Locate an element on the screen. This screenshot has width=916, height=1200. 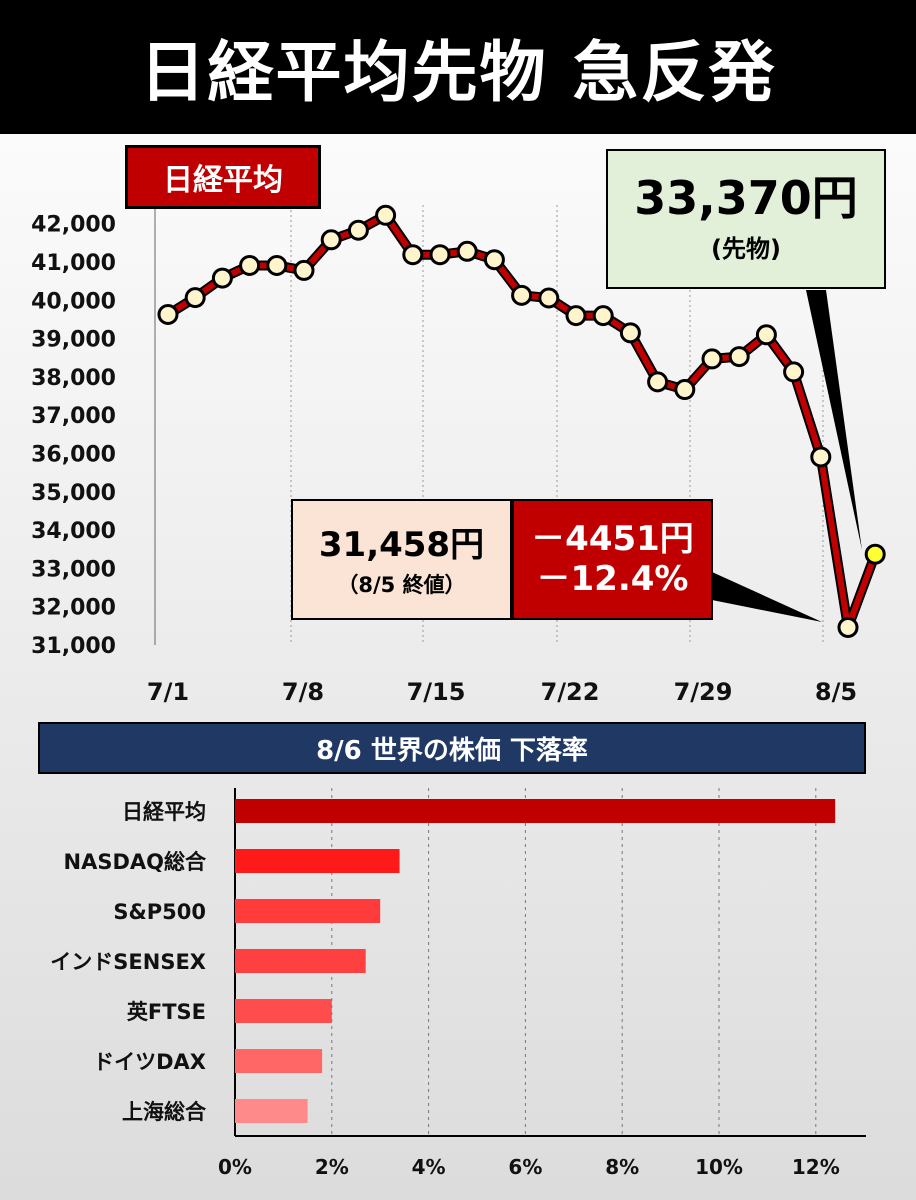
futures-label: (先物) is located at coordinates (746, 249).